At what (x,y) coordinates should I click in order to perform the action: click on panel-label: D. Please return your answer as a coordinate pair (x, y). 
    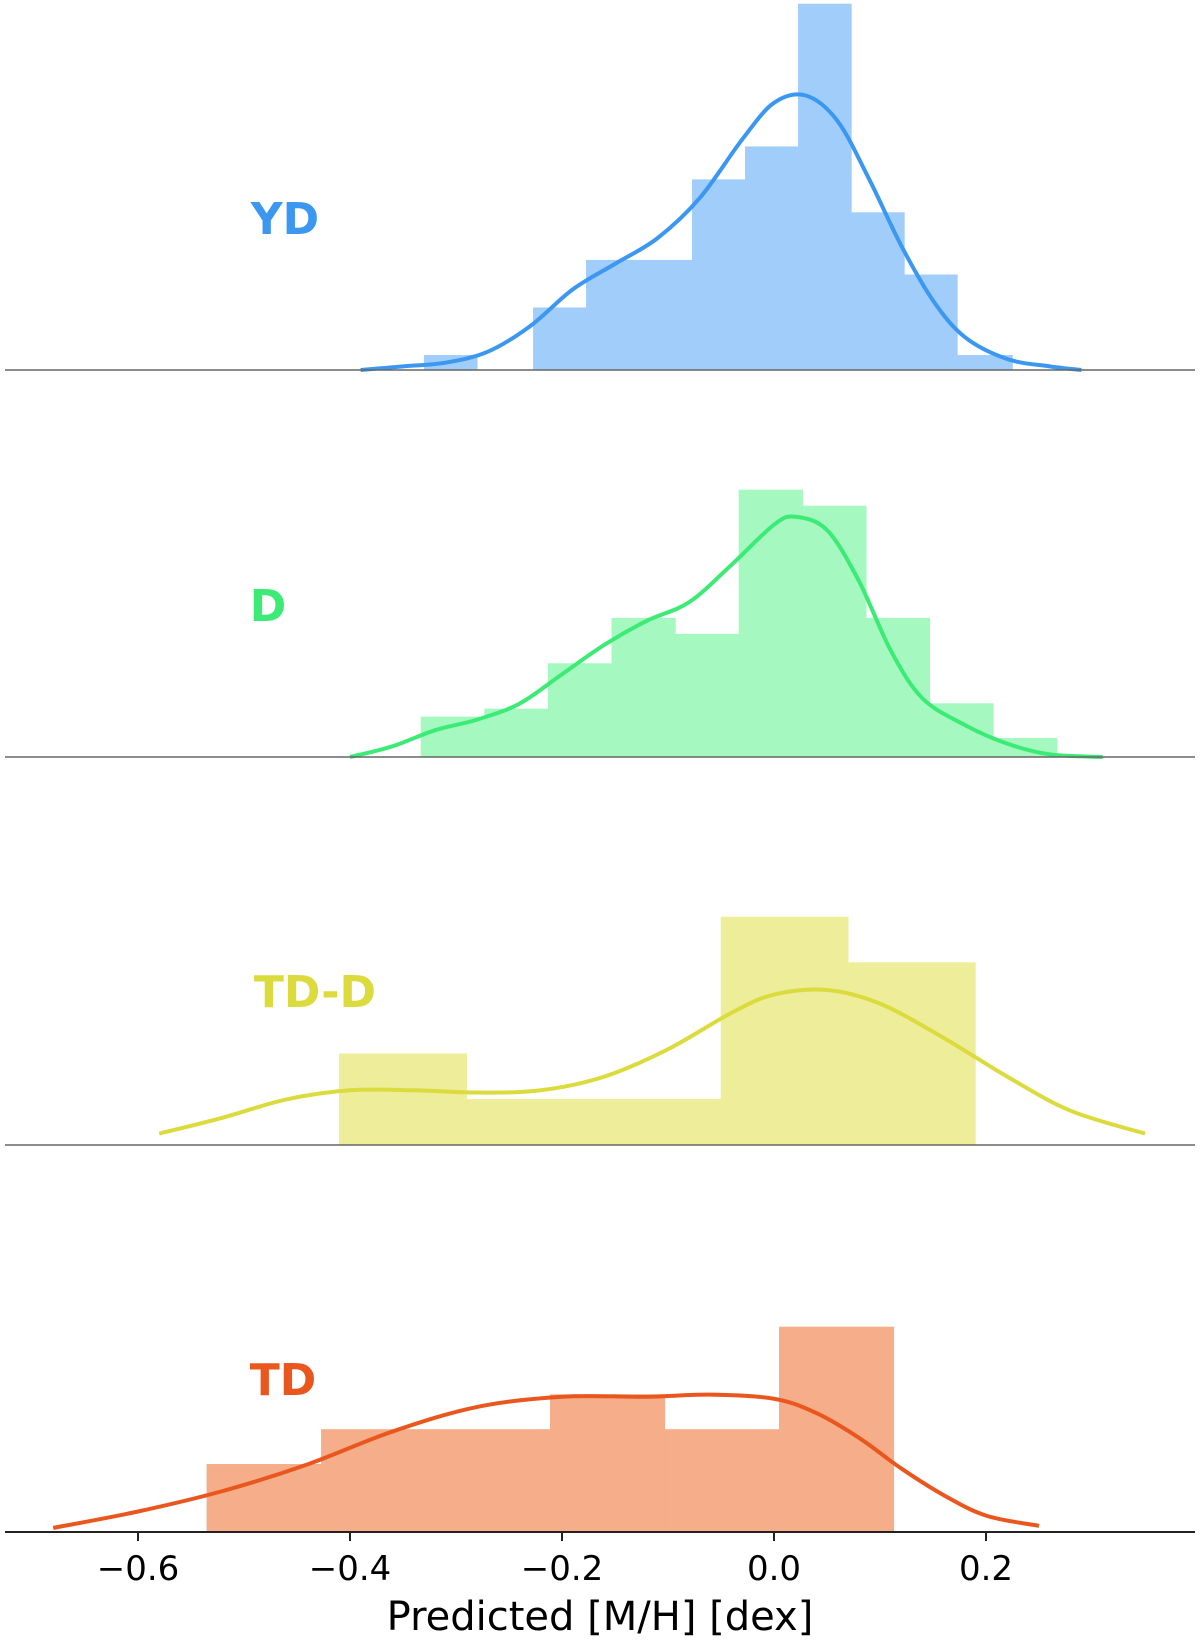
    Looking at the image, I should click on (268, 606).